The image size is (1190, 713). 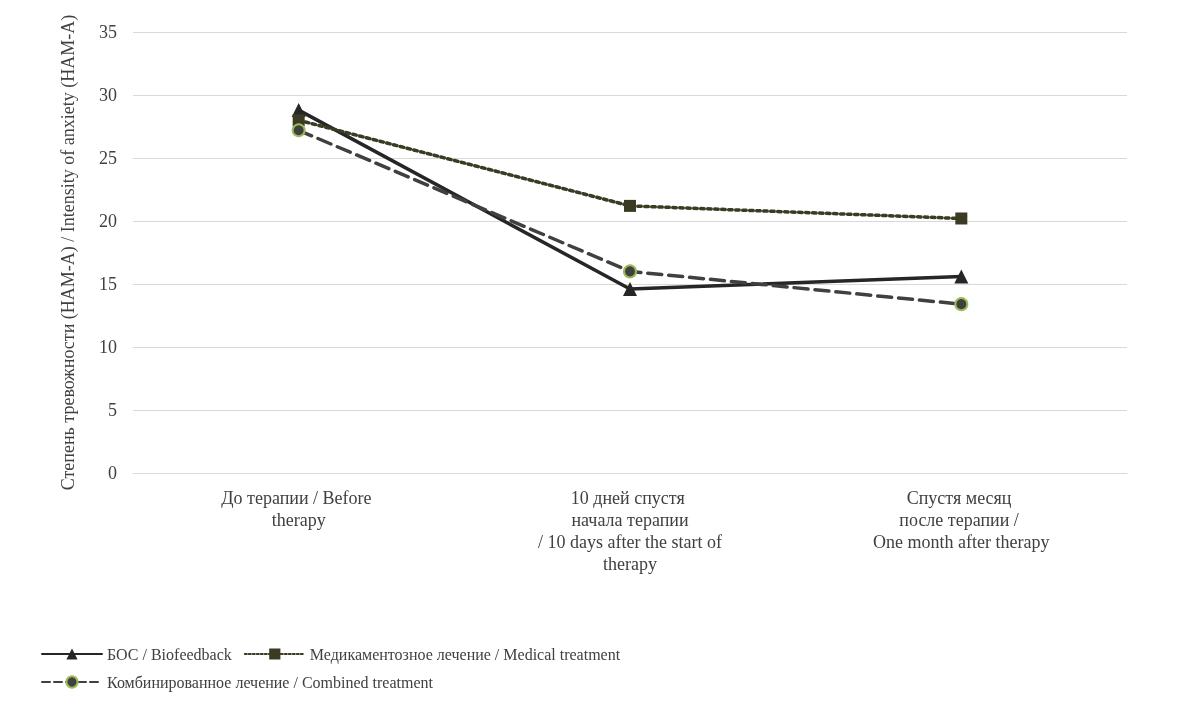 I want to click on legend-label: Комбинированное лечение / Combined treatment, so click(x=270, y=682).